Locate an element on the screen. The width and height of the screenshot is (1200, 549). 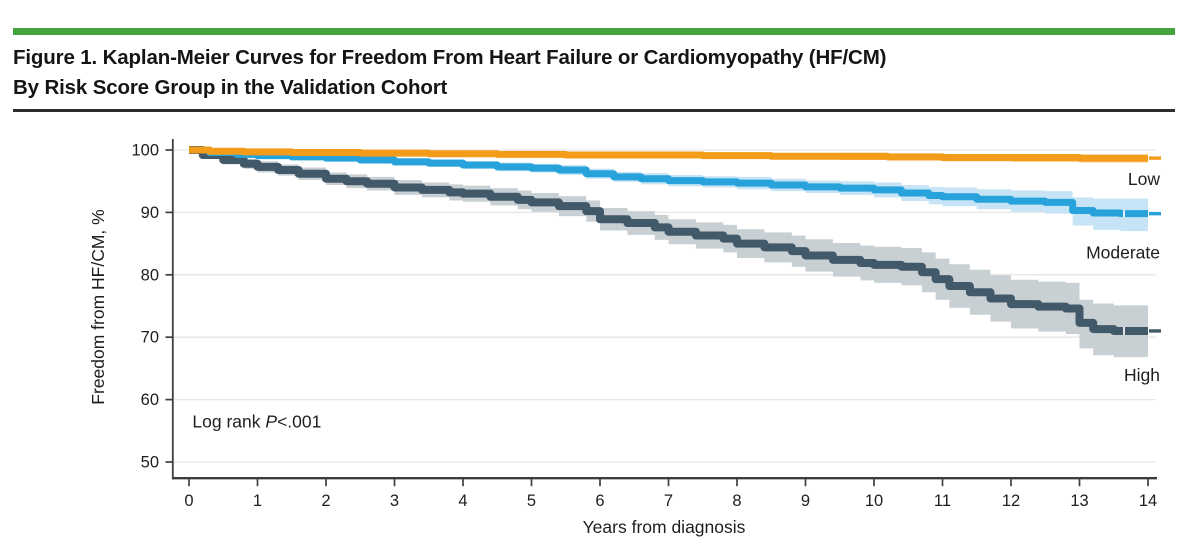
curve-label-low: Low is located at coordinates (1144, 179).